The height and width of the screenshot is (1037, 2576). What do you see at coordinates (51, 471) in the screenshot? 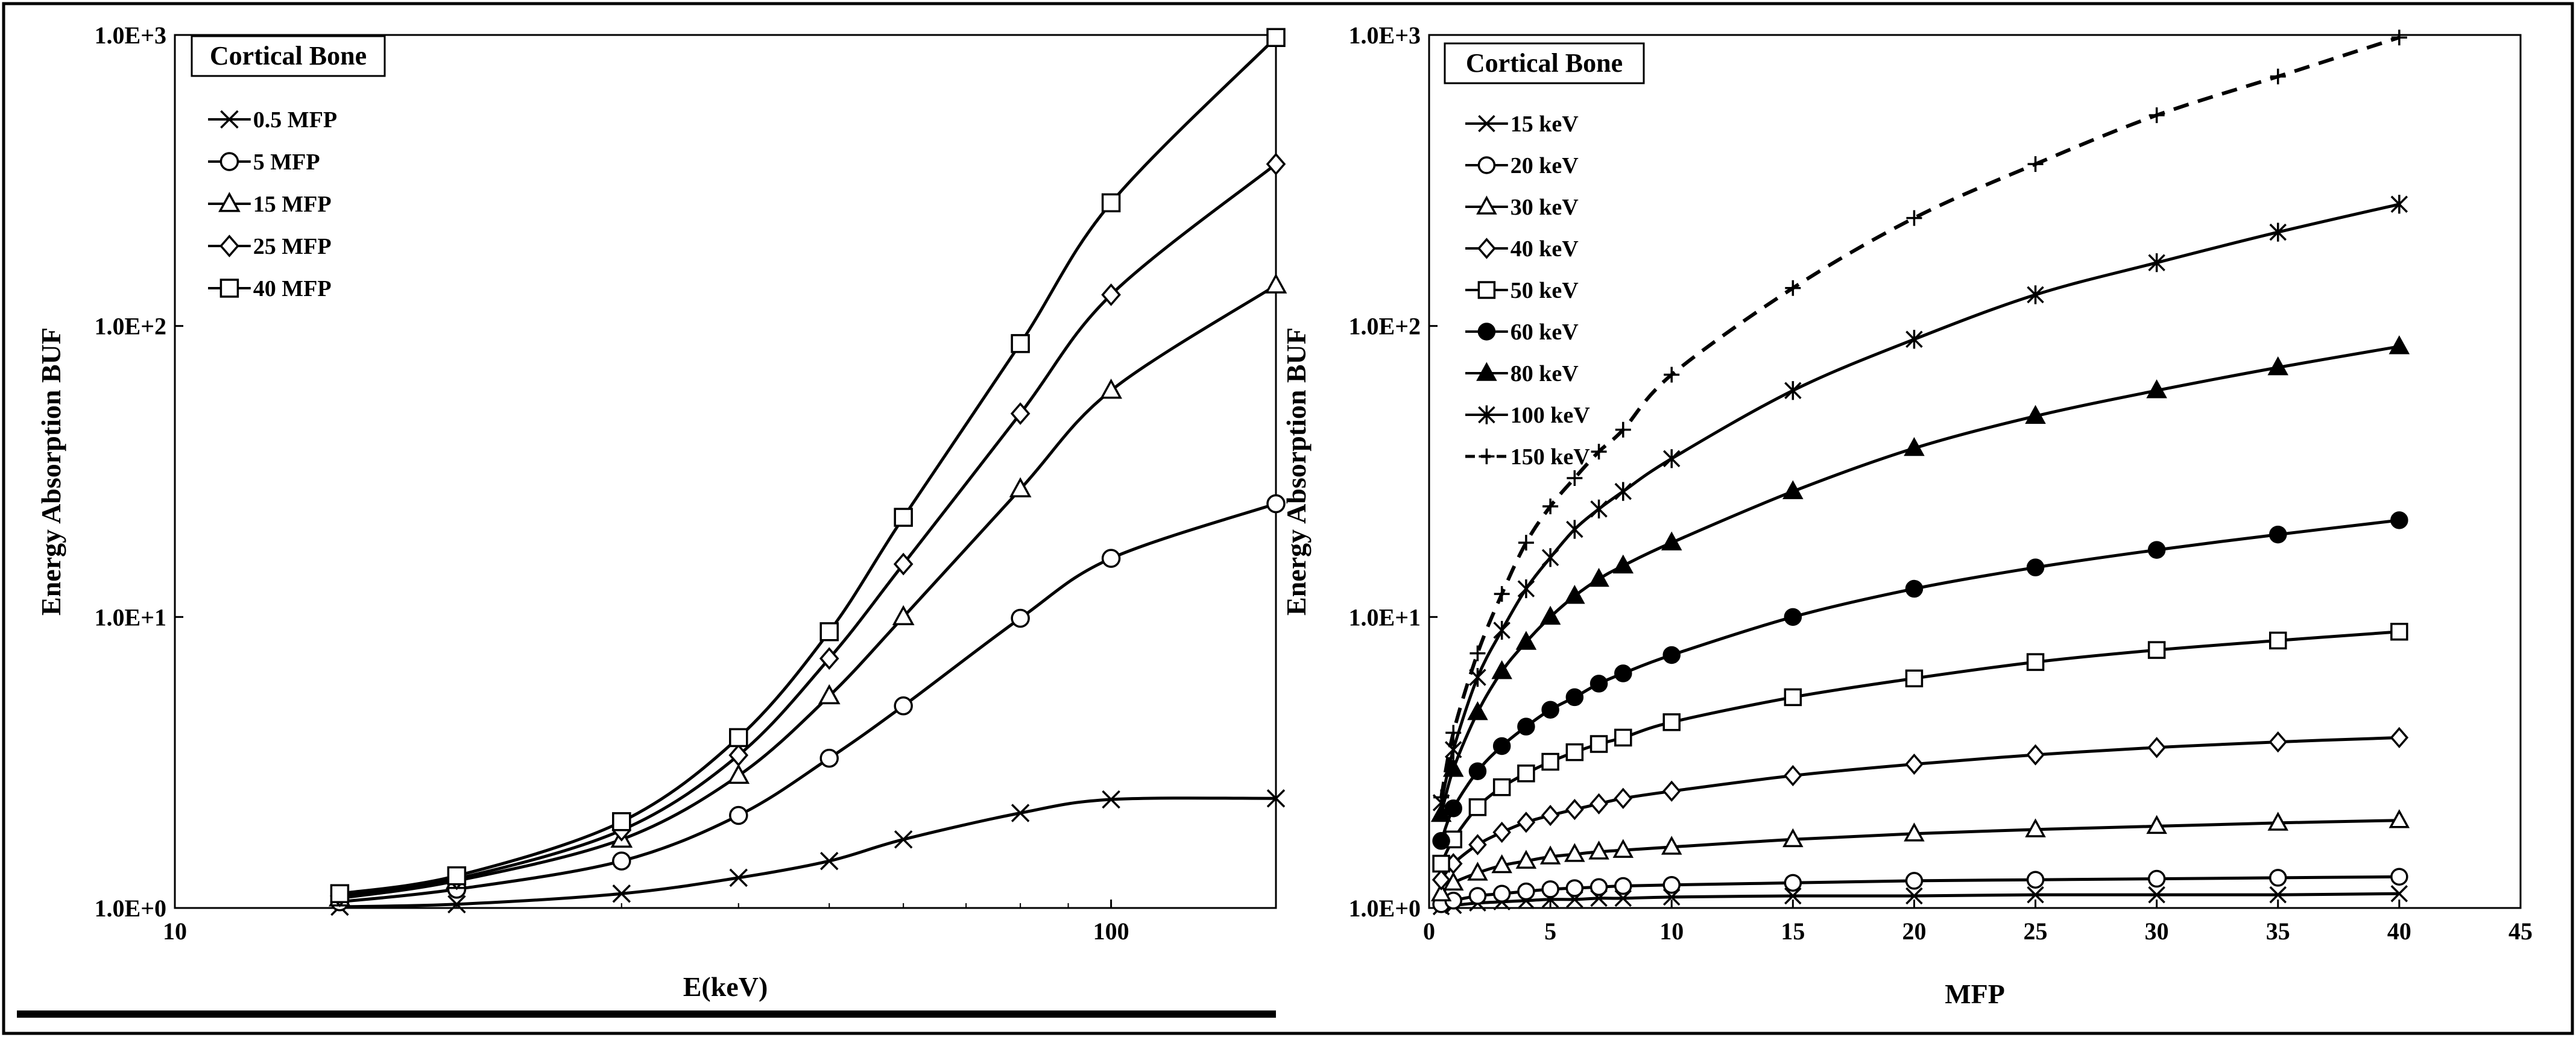
I see `y-axis-label-left: Energy Absorption BUF` at bounding box center [51, 471].